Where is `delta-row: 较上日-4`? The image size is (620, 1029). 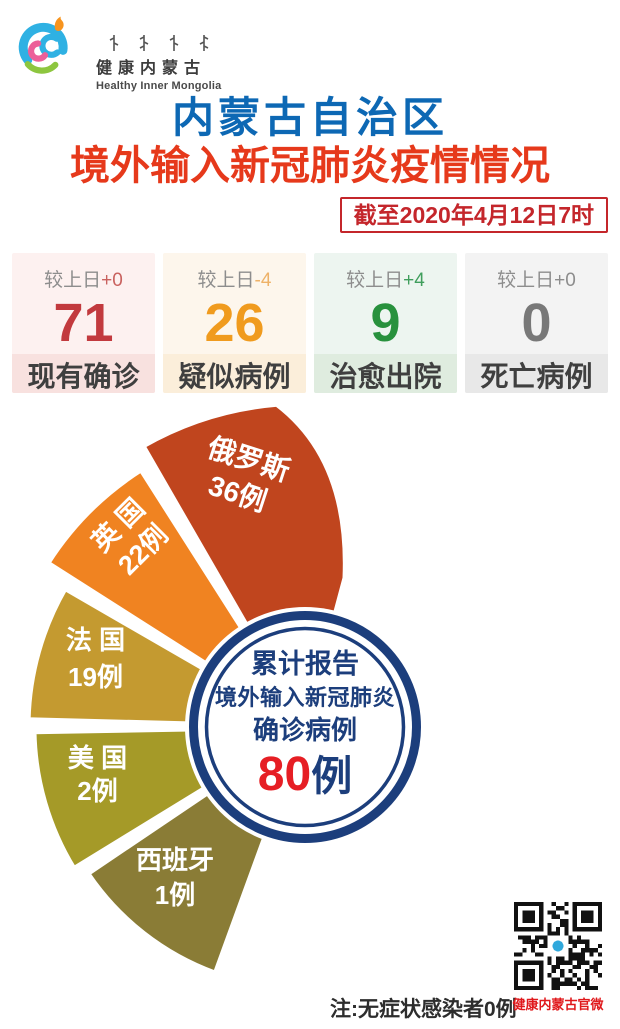 delta-row: 较上日-4 is located at coordinates (234, 280).